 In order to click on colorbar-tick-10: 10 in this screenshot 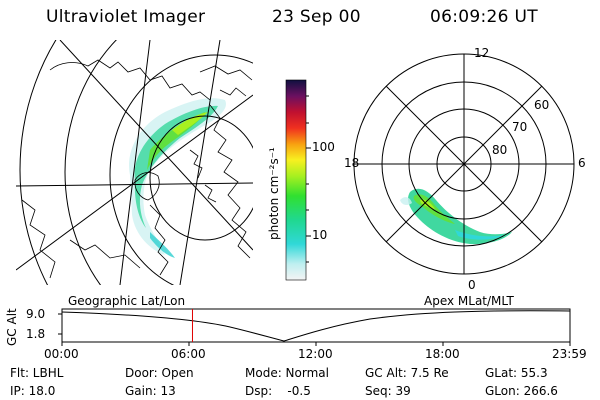, I will do `click(320, 235)`.